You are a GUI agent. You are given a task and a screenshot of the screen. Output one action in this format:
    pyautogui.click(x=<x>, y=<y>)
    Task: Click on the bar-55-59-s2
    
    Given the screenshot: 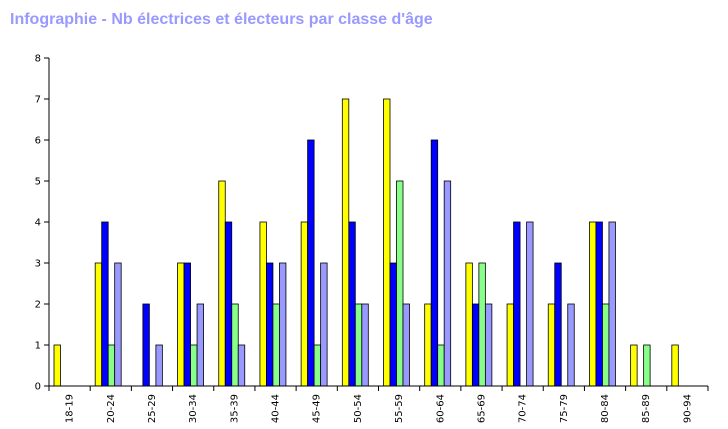 What is the action you would take?
    pyautogui.click(x=400, y=283)
    